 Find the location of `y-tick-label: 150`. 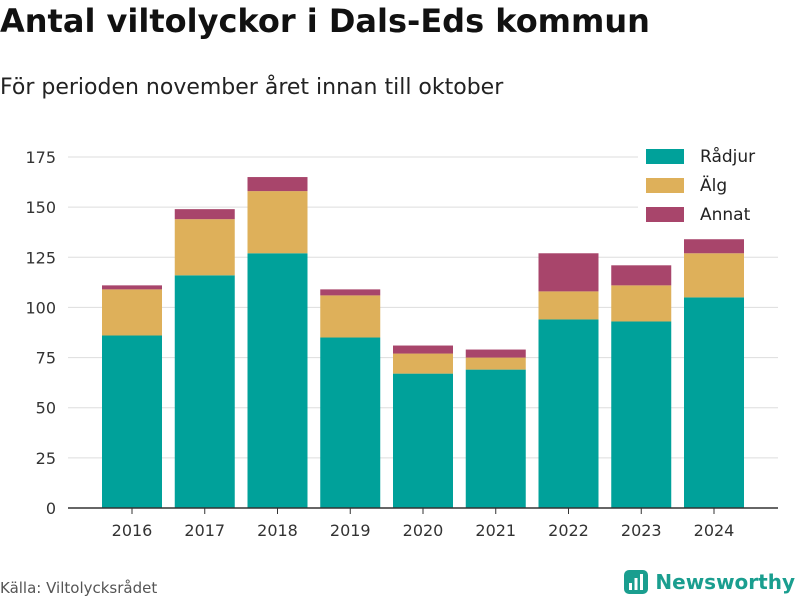

y-tick-label: 150 is located at coordinates (40, 207).